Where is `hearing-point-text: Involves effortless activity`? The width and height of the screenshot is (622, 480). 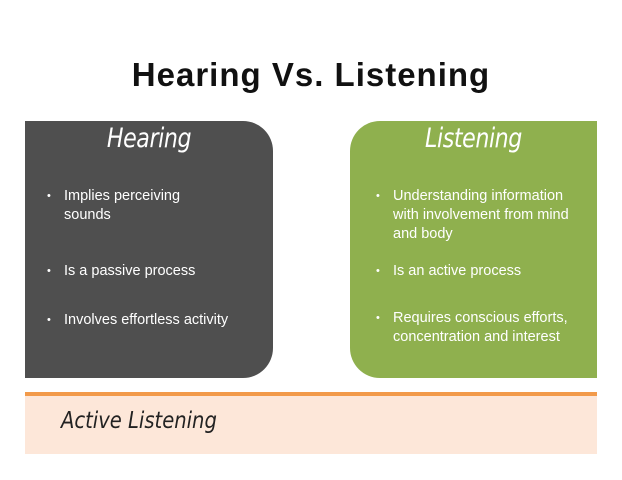 hearing-point-text: Involves effortless activity is located at coordinates (146, 320).